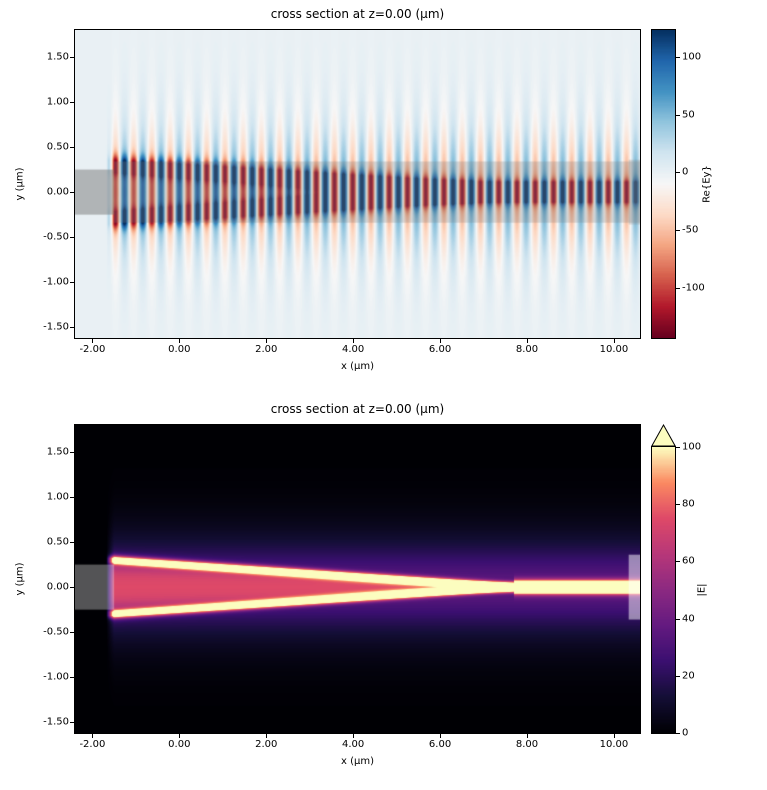 This screenshot has height=790, width=767. I want to click on colorbar-tick-label: 60, so click(688, 561).